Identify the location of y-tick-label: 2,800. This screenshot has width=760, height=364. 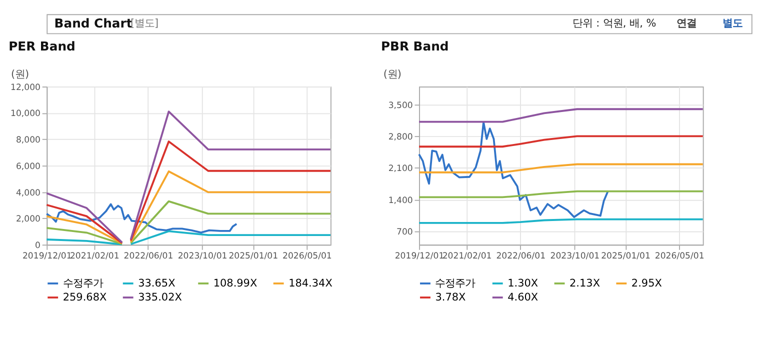
(400, 137).